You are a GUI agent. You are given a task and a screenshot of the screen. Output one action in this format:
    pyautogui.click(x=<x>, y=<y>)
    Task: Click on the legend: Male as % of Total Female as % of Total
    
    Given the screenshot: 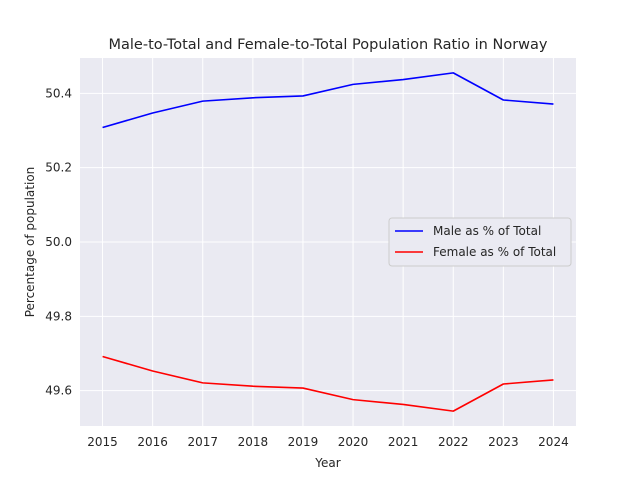 What is the action you would take?
    pyautogui.click(x=480, y=242)
    